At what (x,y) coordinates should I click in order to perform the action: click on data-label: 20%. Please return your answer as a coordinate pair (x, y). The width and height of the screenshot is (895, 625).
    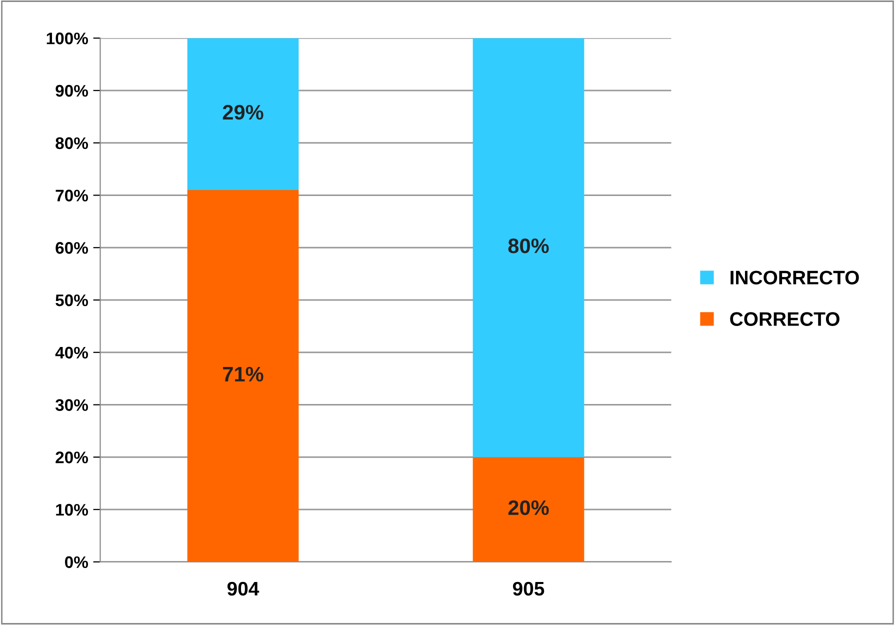
    Looking at the image, I should click on (528, 508).